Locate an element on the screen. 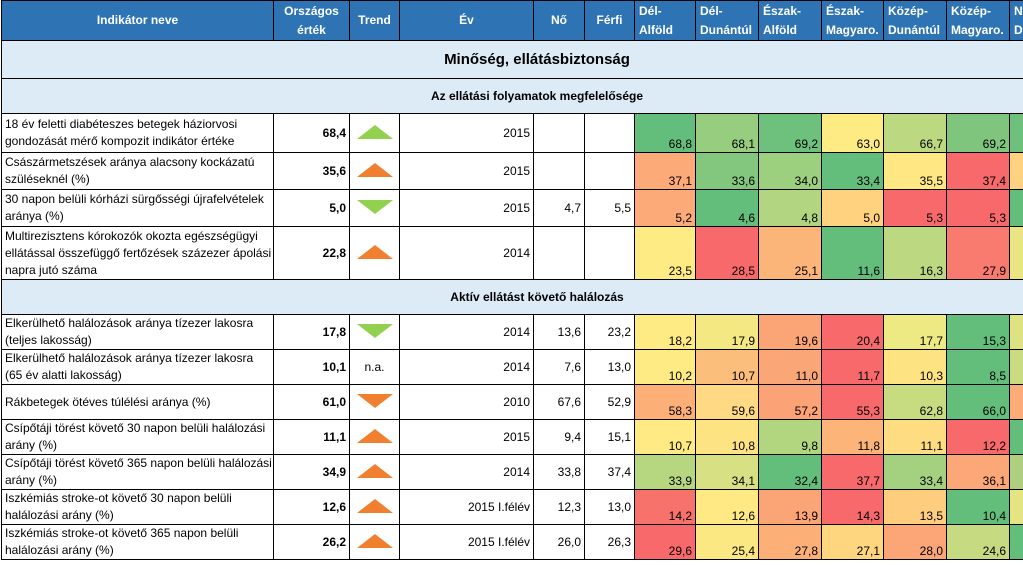 Image resolution: width=1023 pixels, height=565 pixels. region-value: 58,3 is located at coordinates (665, 402).